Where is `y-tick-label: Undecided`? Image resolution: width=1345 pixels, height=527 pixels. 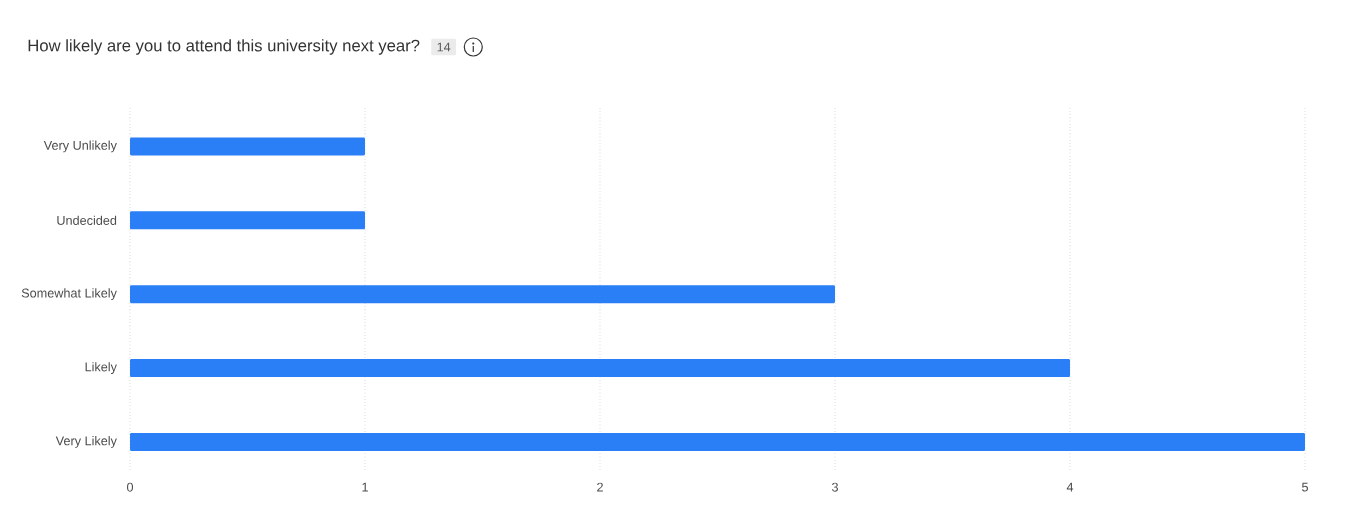
y-tick-label: Undecided is located at coordinates (87, 220).